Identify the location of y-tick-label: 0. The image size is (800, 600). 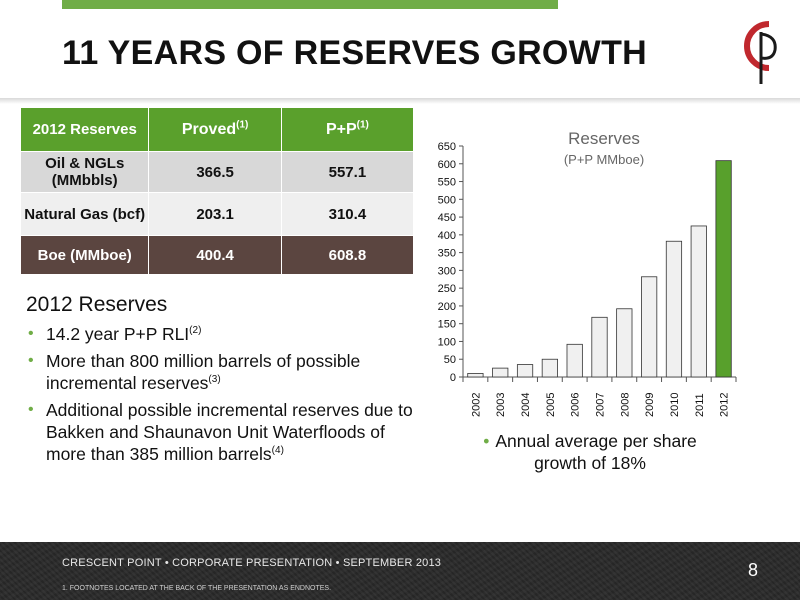
(453, 378).